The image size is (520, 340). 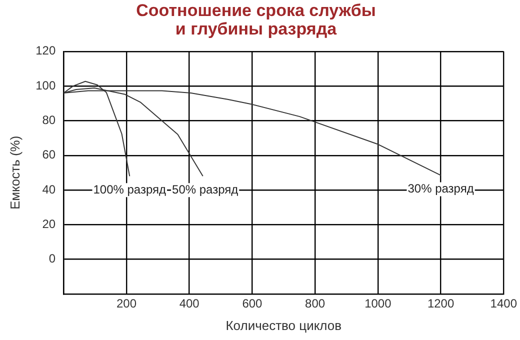 What do you see at coordinates (129, 189) in the screenshot?
I see `series-label: 100% разряд` at bounding box center [129, 189].